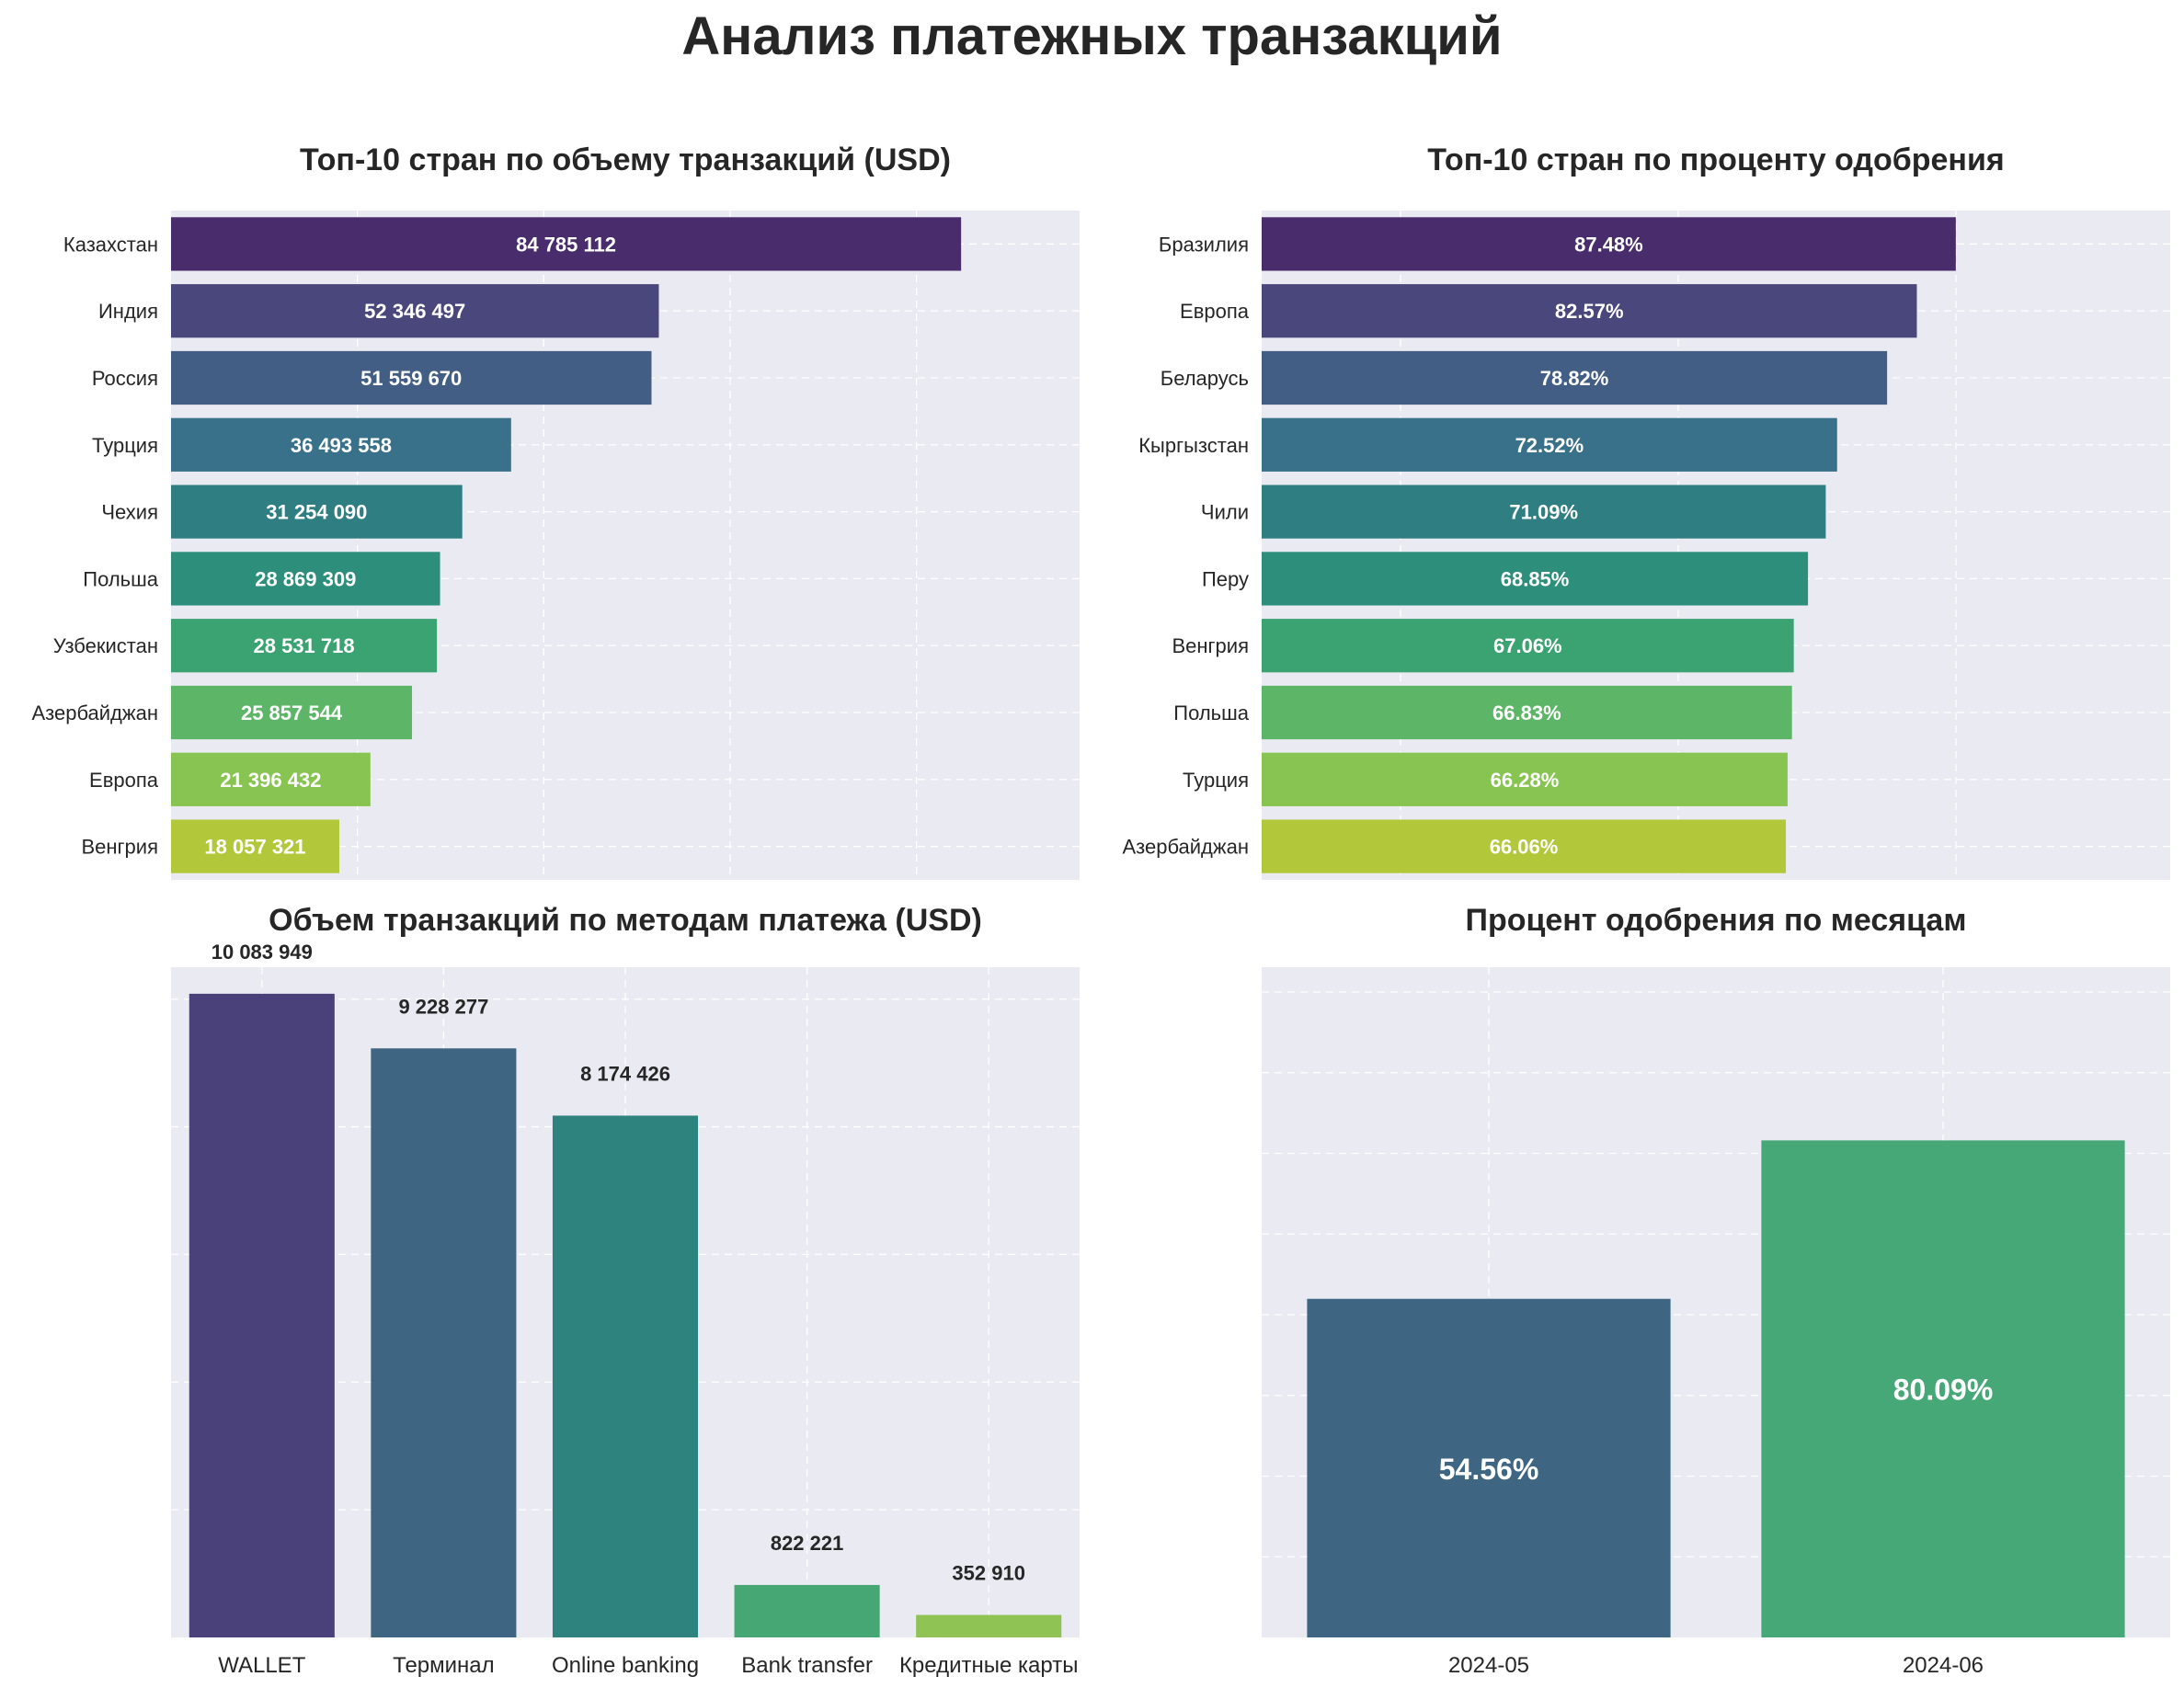 The image size is (2184, 1688). What do you see at coordinates (989, 1666) in the screenshot?
I see `category-label: Кредитные карты` at bounding box center [989, 1666].